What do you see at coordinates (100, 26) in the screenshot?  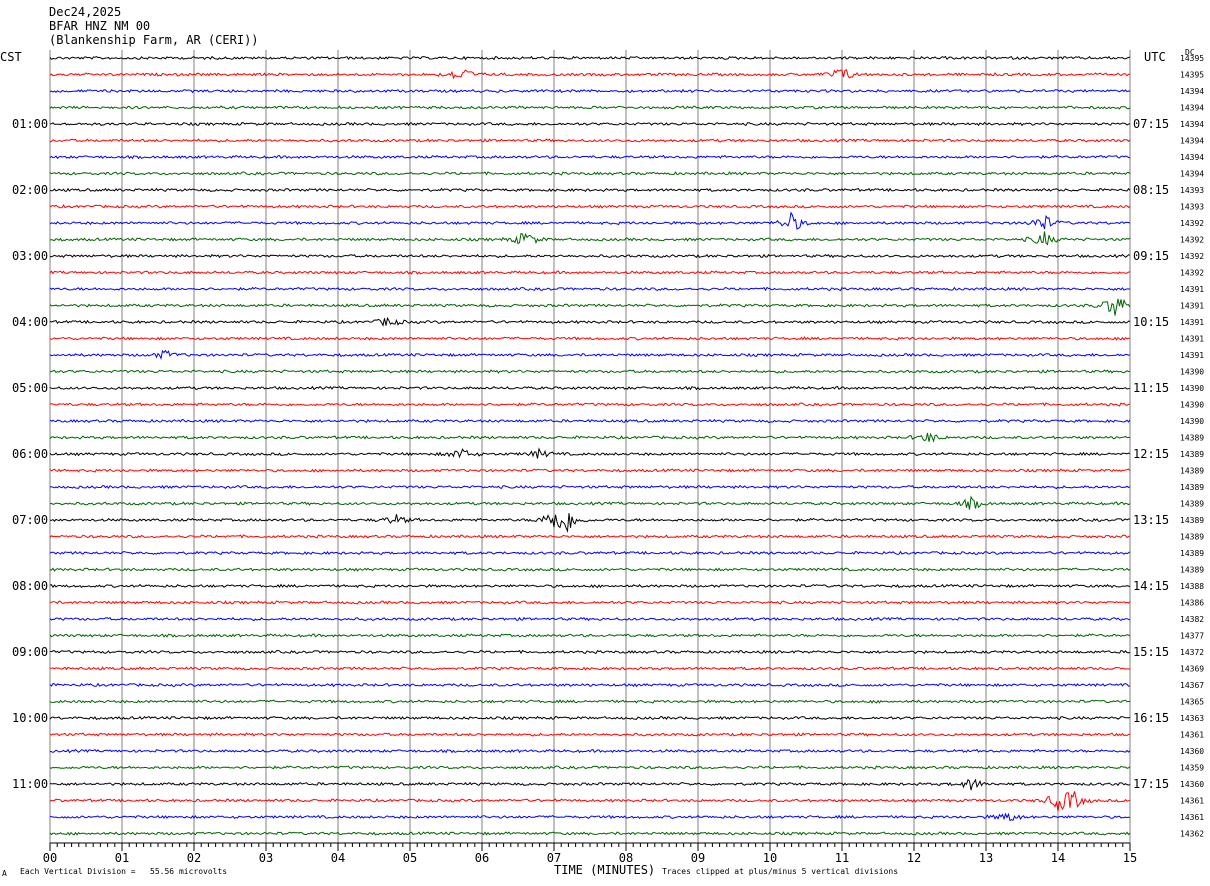 I see `header-station: BFAR HNZ NM 00` at bounding box center [100, 26].